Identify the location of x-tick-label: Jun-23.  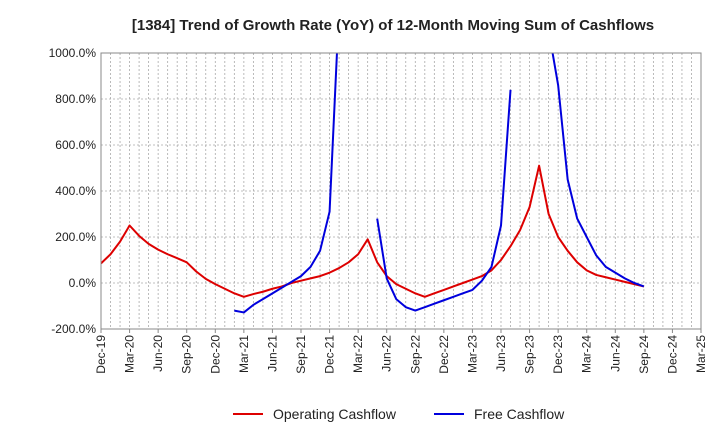
(501, 353).